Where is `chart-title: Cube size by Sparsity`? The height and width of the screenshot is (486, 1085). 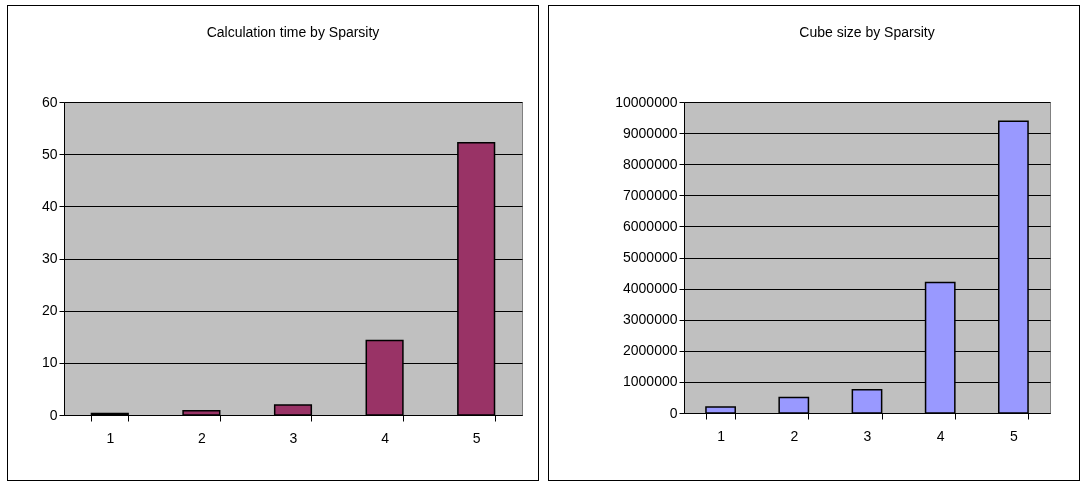 chart-title: Cube size by Sparsity is located at coordinates (867, 32).